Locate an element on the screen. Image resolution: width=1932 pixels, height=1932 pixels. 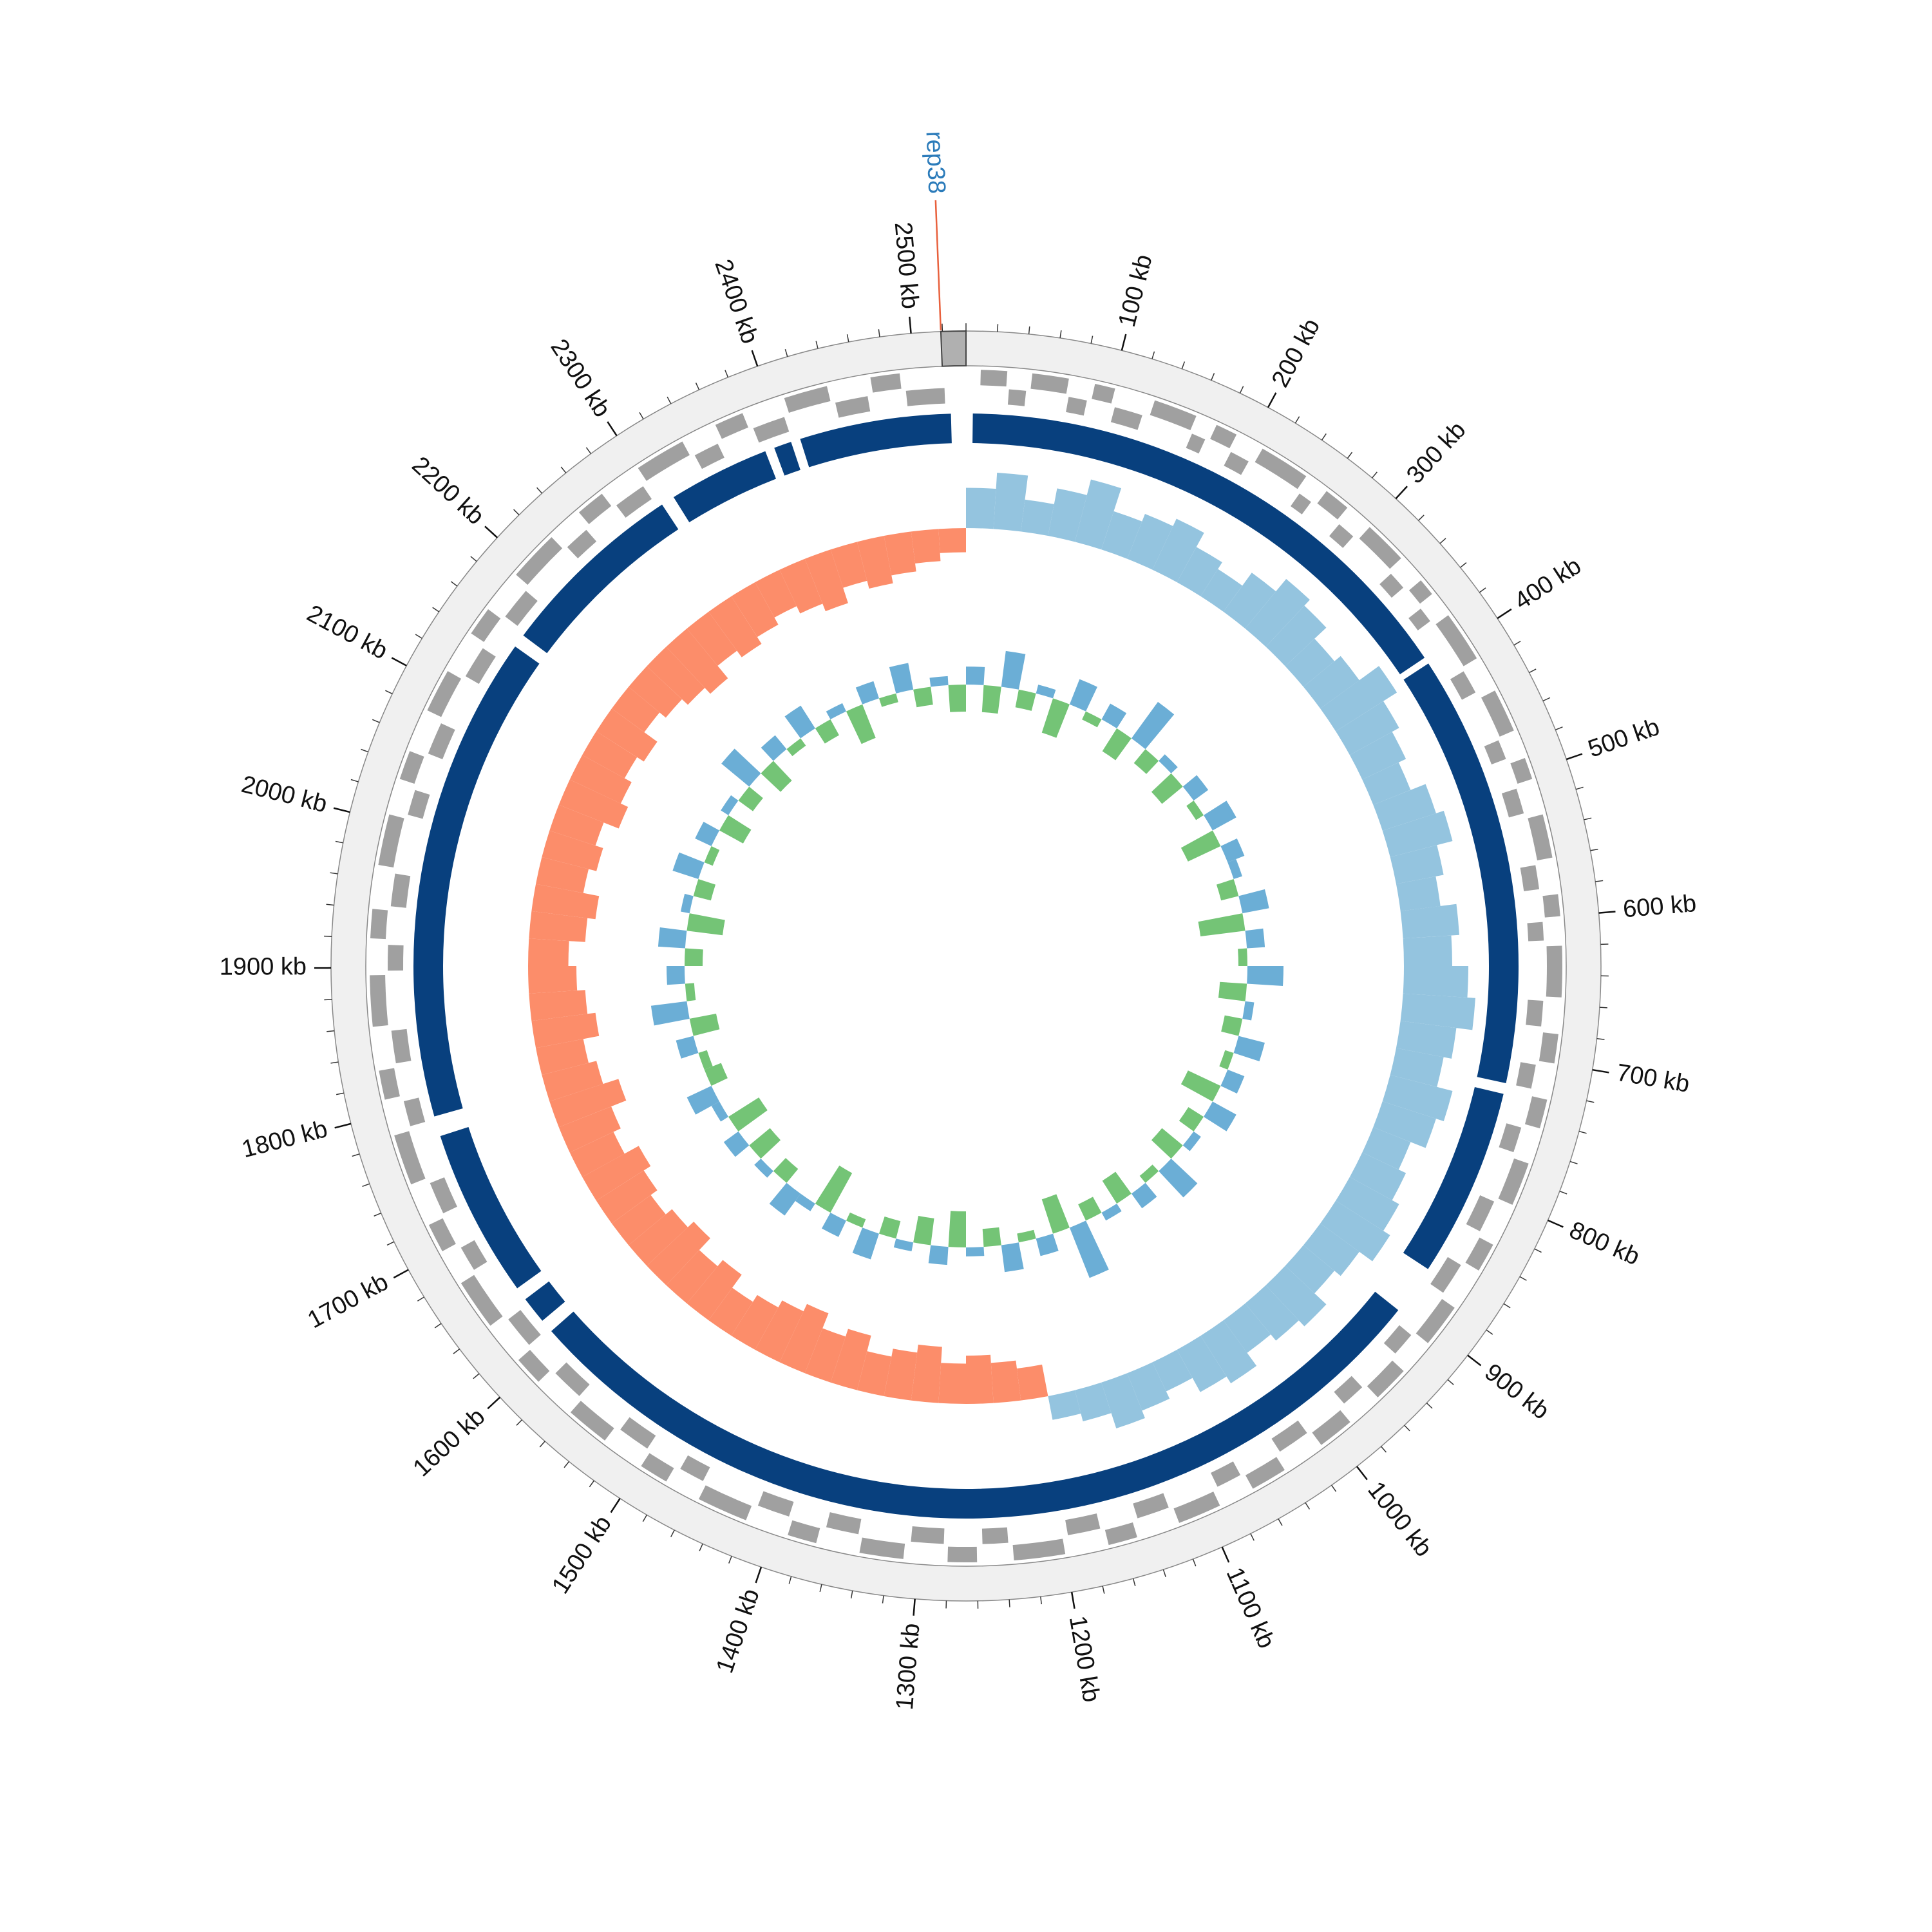
tick-label: 800 kb is located at coordinates (1605, 1244).